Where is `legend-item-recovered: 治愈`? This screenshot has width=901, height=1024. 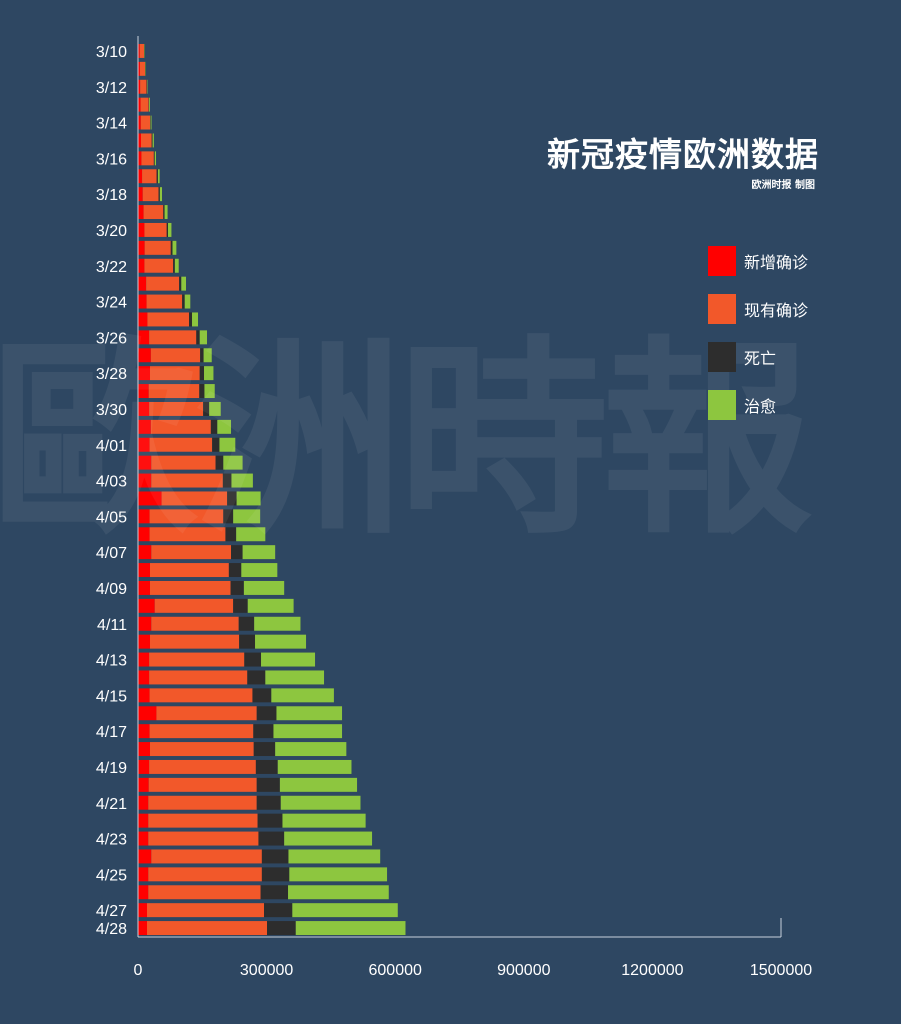
legend-item-recovered: 治愈 is located at coordinates (758, 405).